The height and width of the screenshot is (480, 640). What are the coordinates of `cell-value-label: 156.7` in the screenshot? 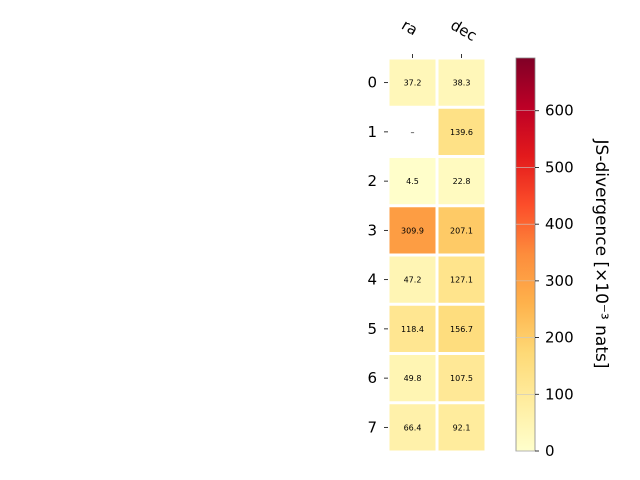 It's located at (461, 329).